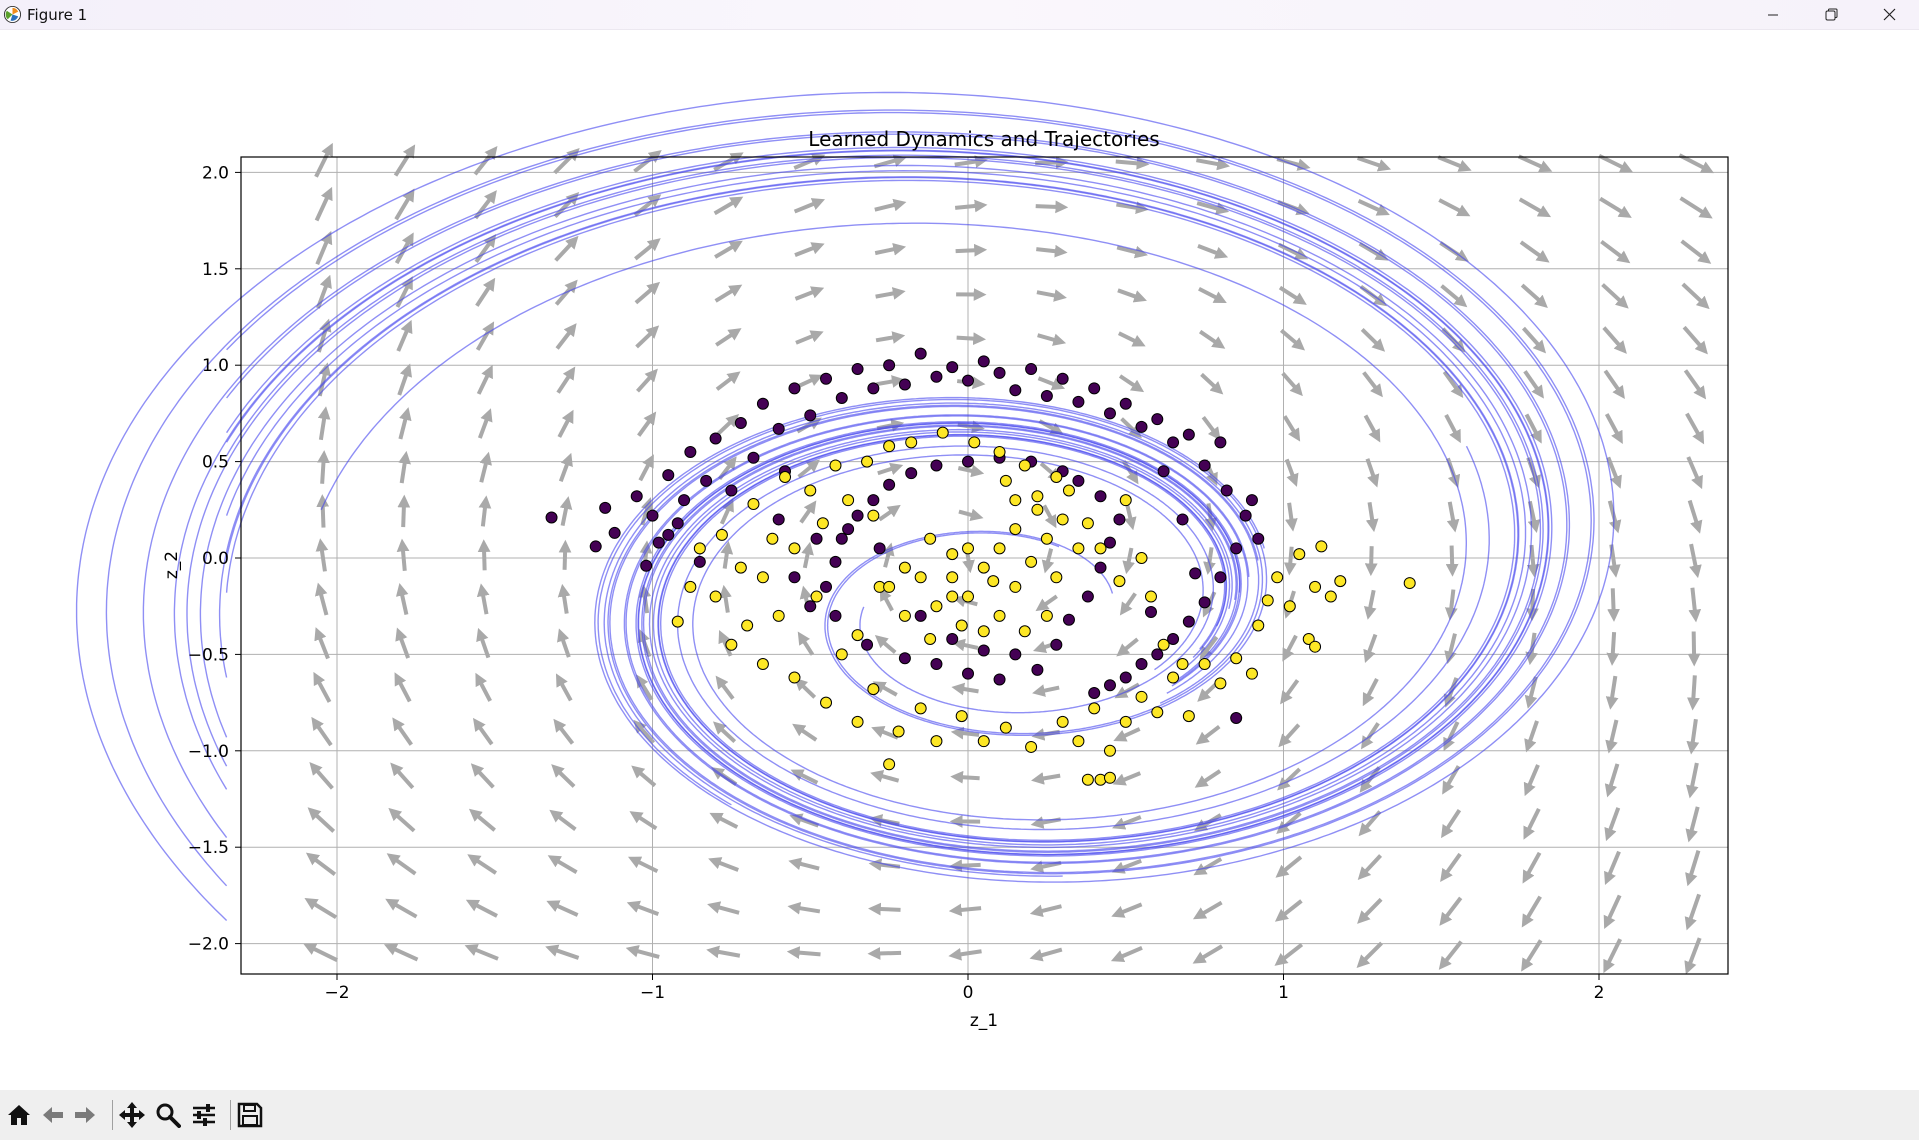 The height and width of the screenshot is (1140, 1919). I want to click on home-icon, so click(19, 1115).